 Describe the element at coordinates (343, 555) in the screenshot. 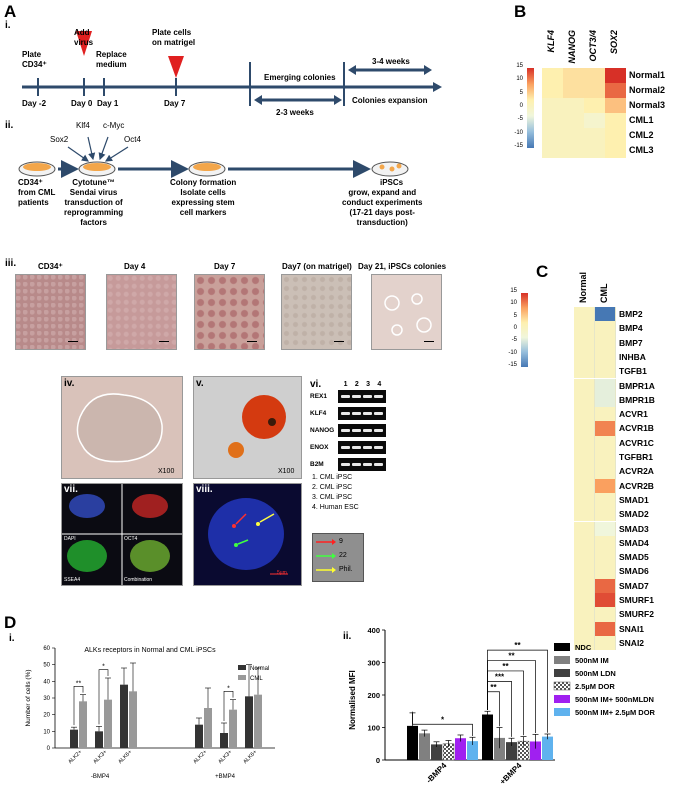

I see `fish-legend-22: 22` at that location.